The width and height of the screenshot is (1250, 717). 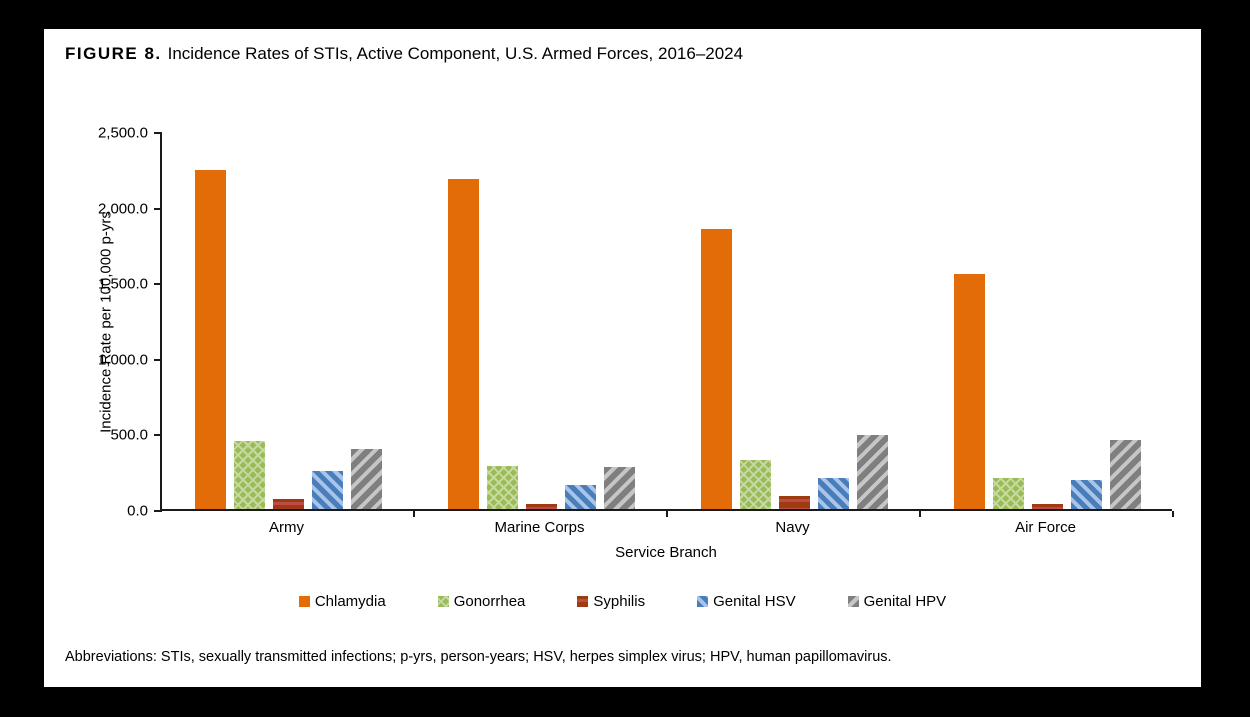 What do you see at coordinates (619, 488) in the screenshot?
I see `bar-genital-hpv-marine-corps` at bounding box center [619, 488].